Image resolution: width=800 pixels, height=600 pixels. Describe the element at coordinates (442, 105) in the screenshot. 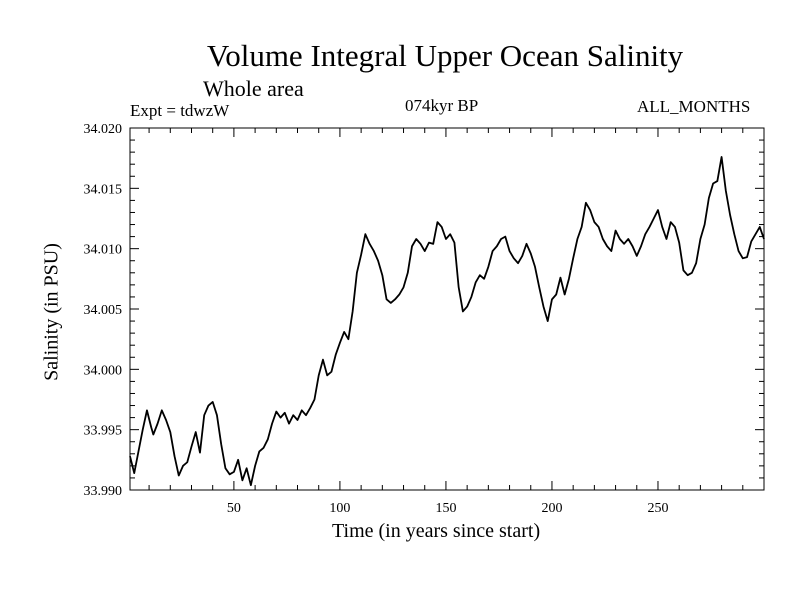

I see `period-label: 074kyr BP` at that location.